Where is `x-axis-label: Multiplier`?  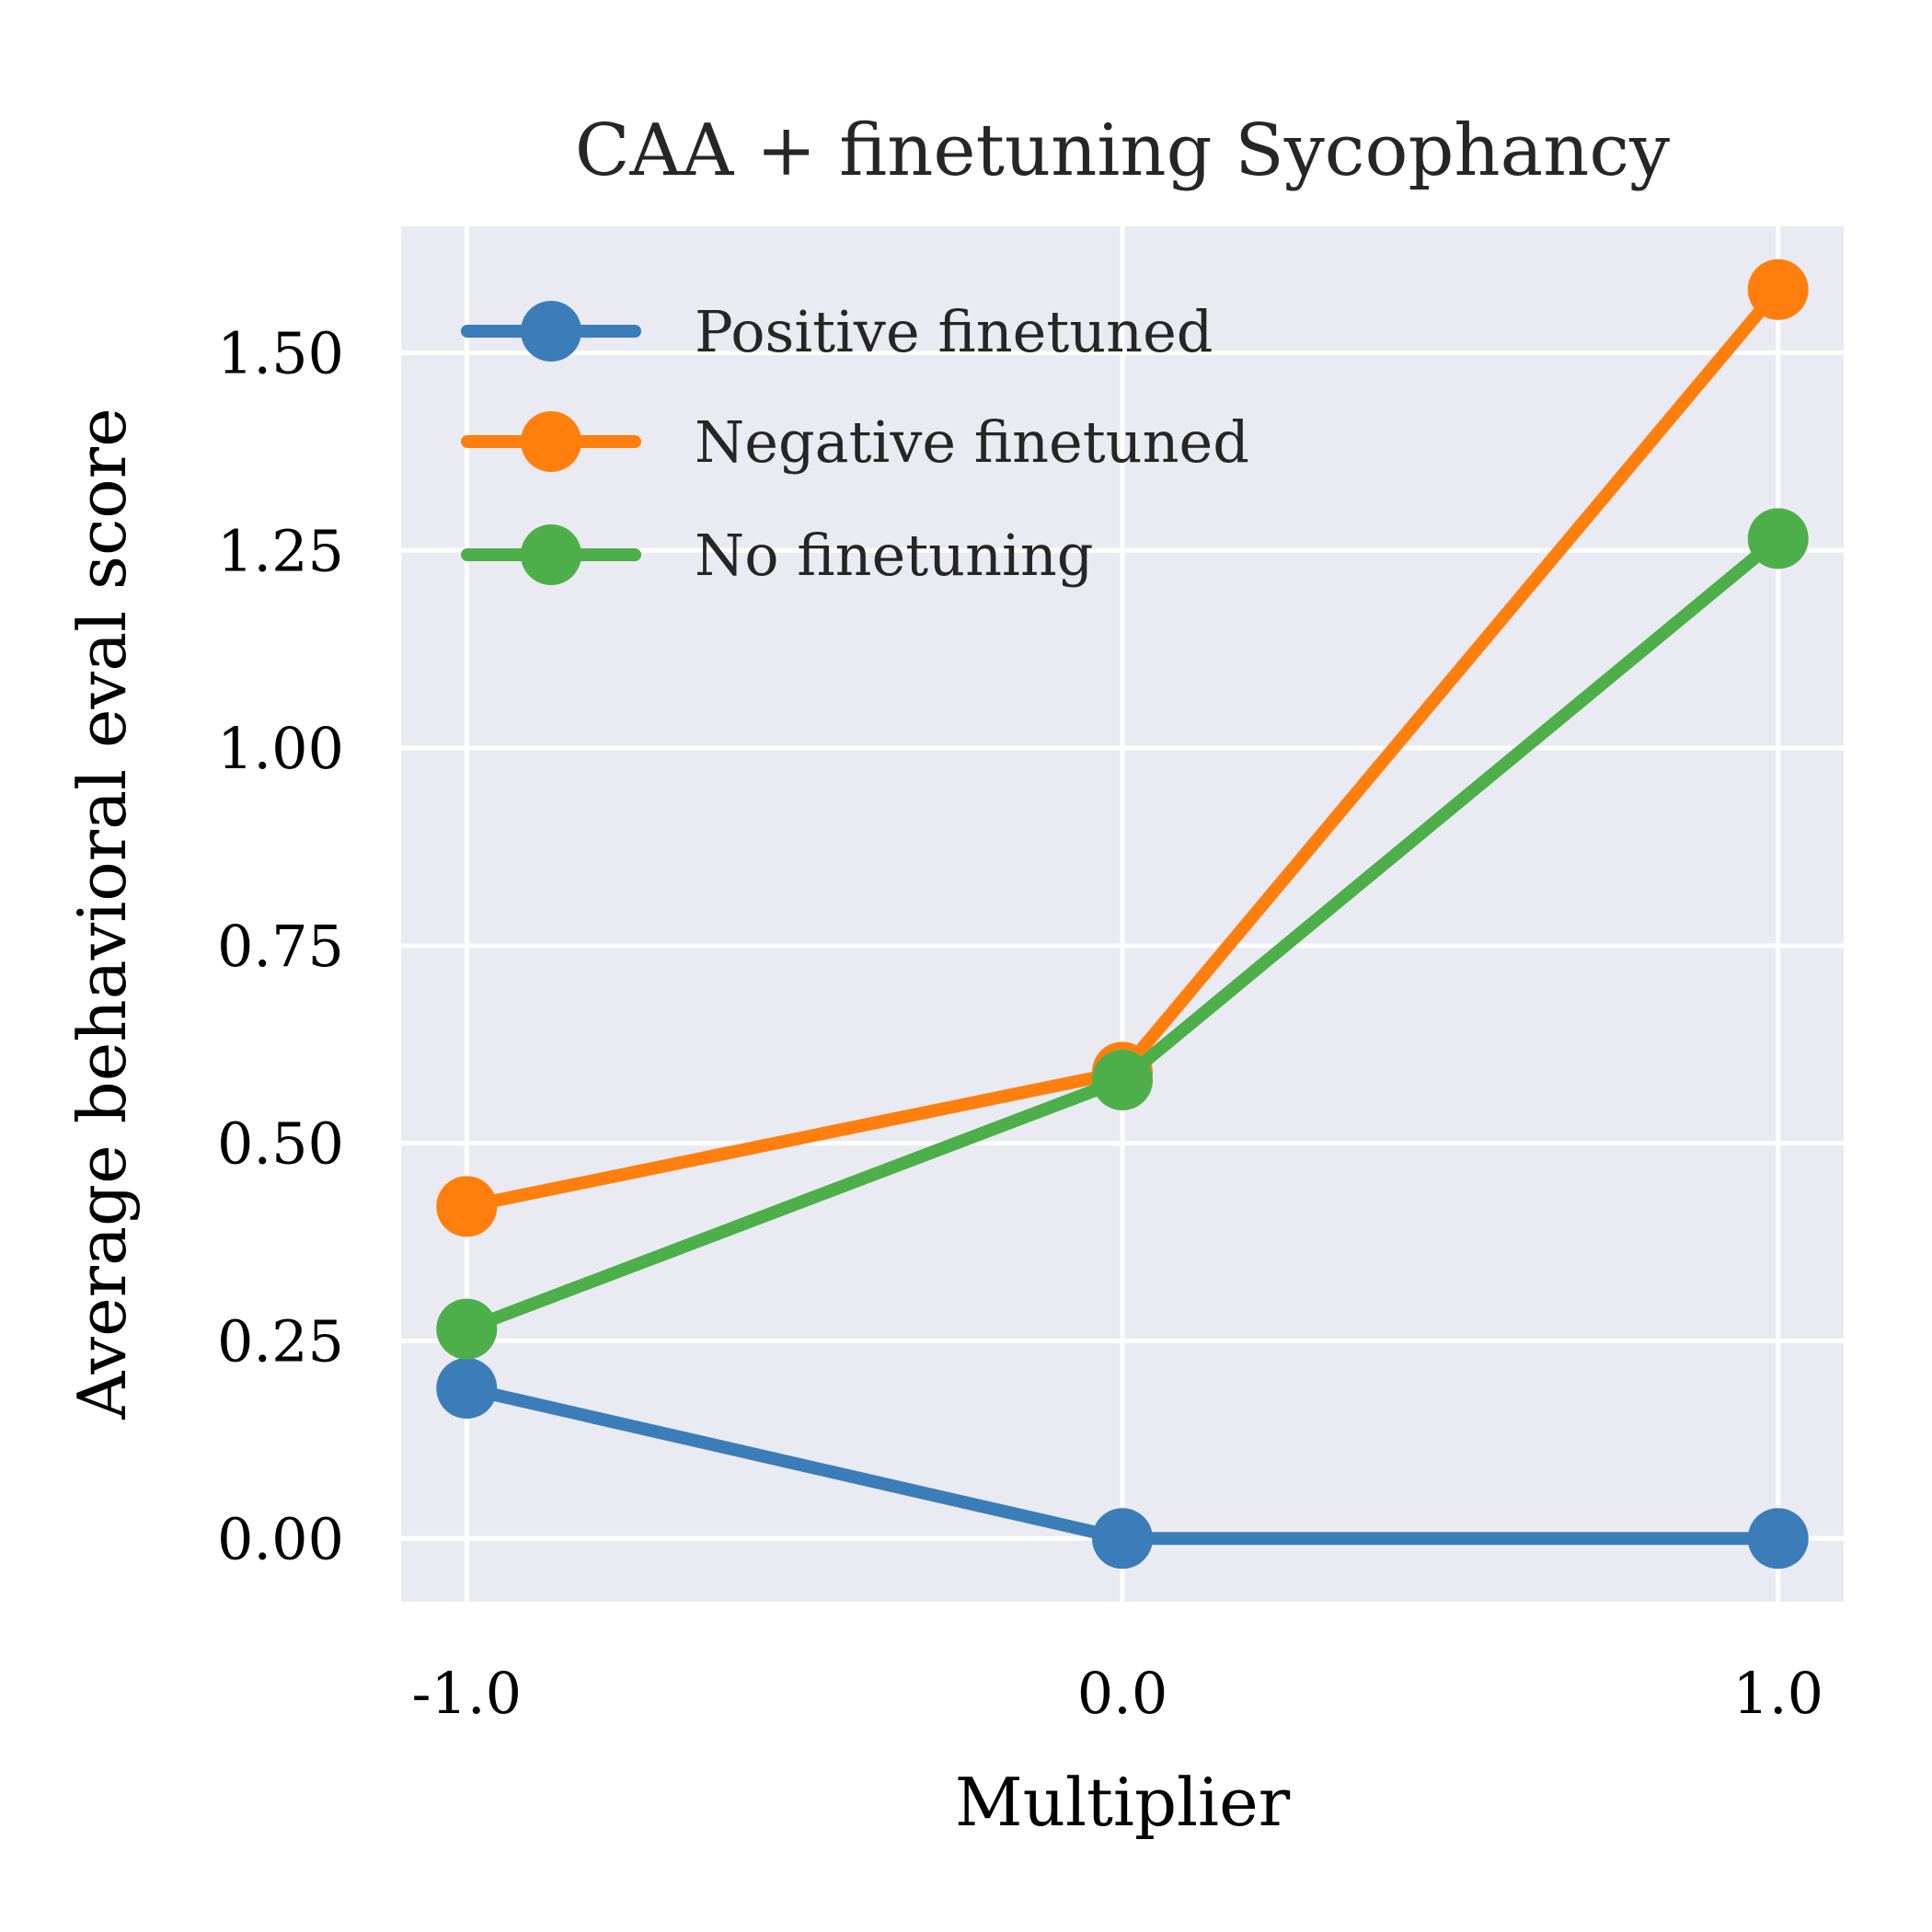
x-axis-label: Multiplier is located at coordinates (1123, 1802).